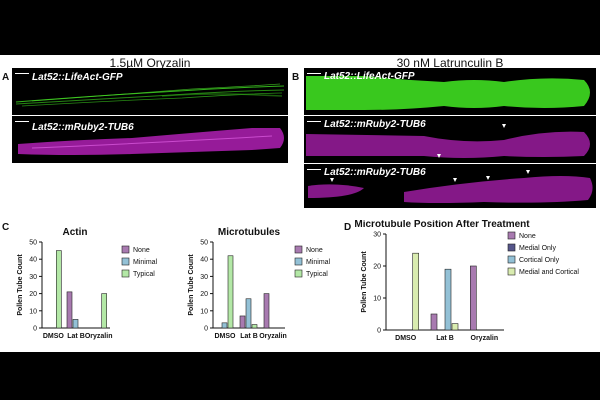  Describe the element at coordinates (300, 376) in the screenshot. I see `bottom-black-band` at that location.